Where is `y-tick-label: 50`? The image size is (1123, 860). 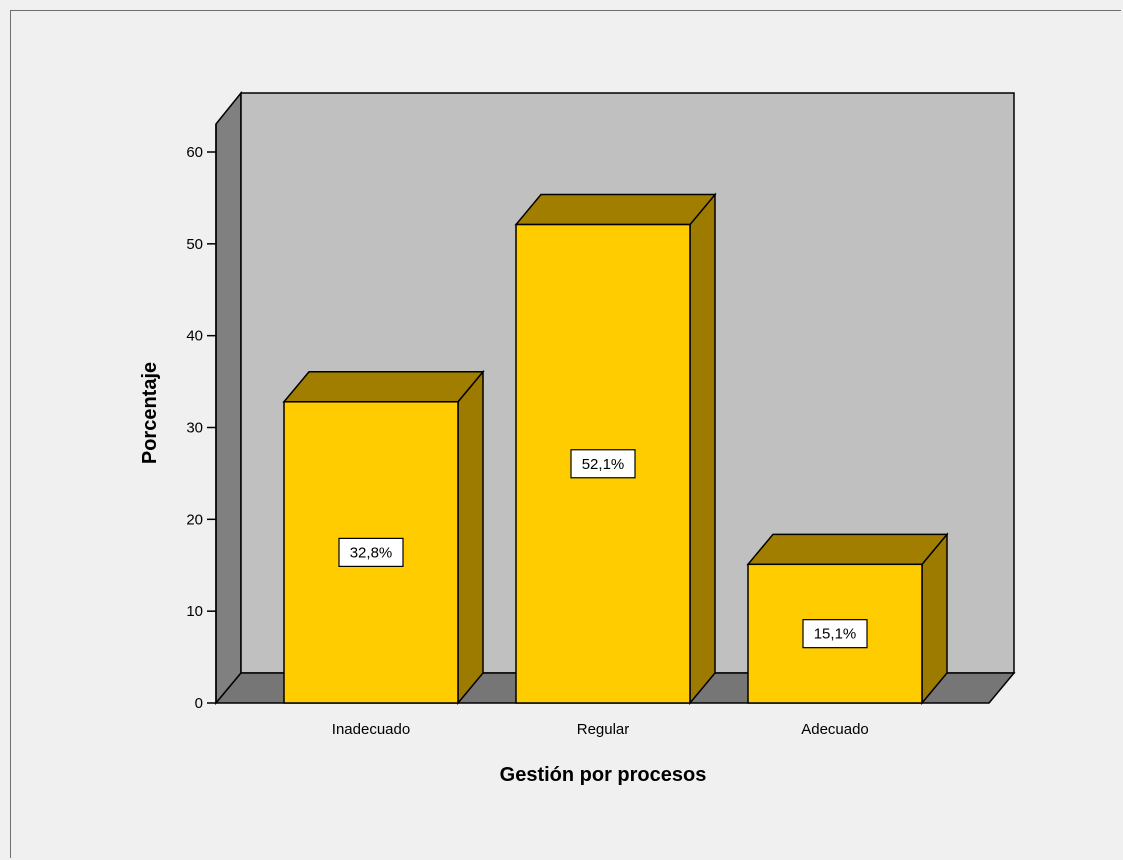 y-tick-label: 50 is located at coordinates (194, 244).